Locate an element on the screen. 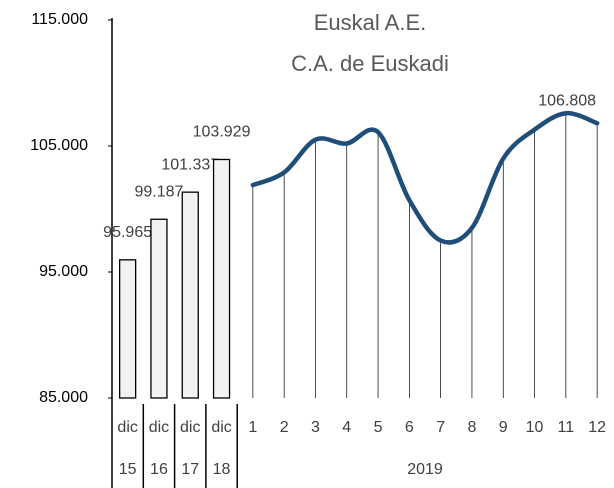  x-tick-label: 9 is located at coordinates (503, 427).